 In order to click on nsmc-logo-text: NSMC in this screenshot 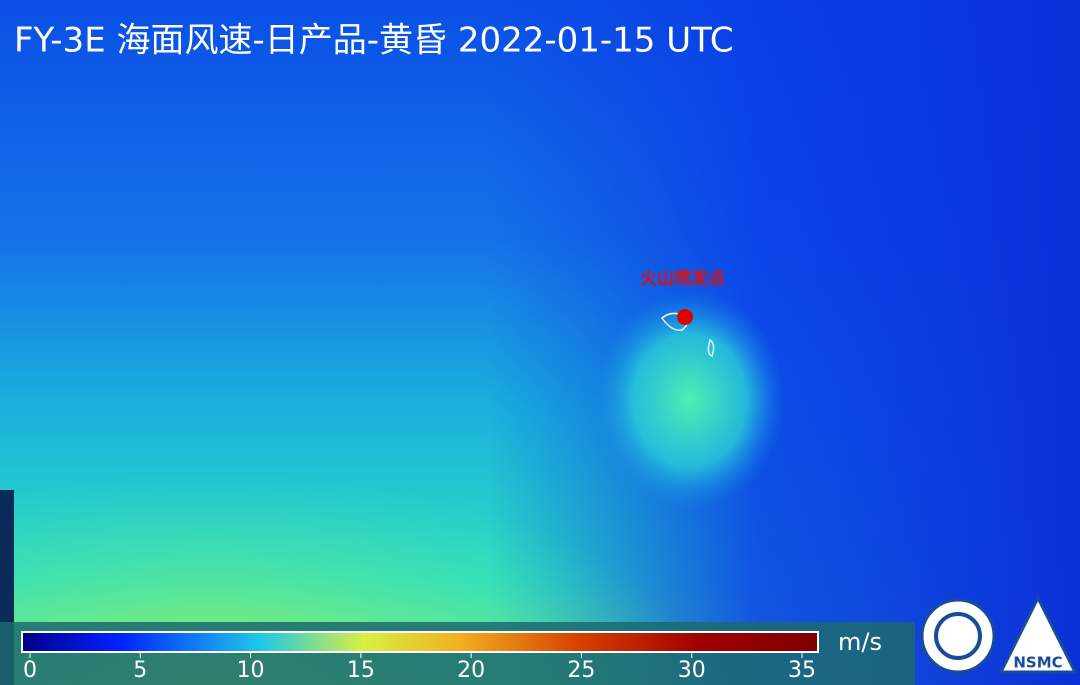, I will do `click(1037, 663)`.